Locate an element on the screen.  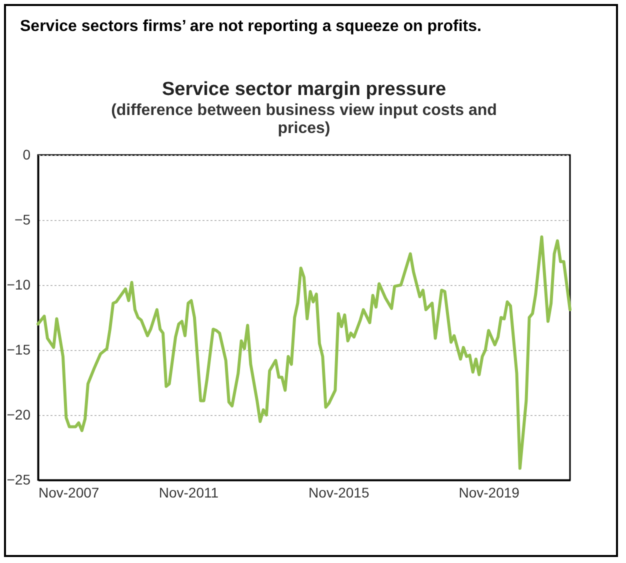
x-tick-label: Nov-2015 is located at coordinates (339, 492).